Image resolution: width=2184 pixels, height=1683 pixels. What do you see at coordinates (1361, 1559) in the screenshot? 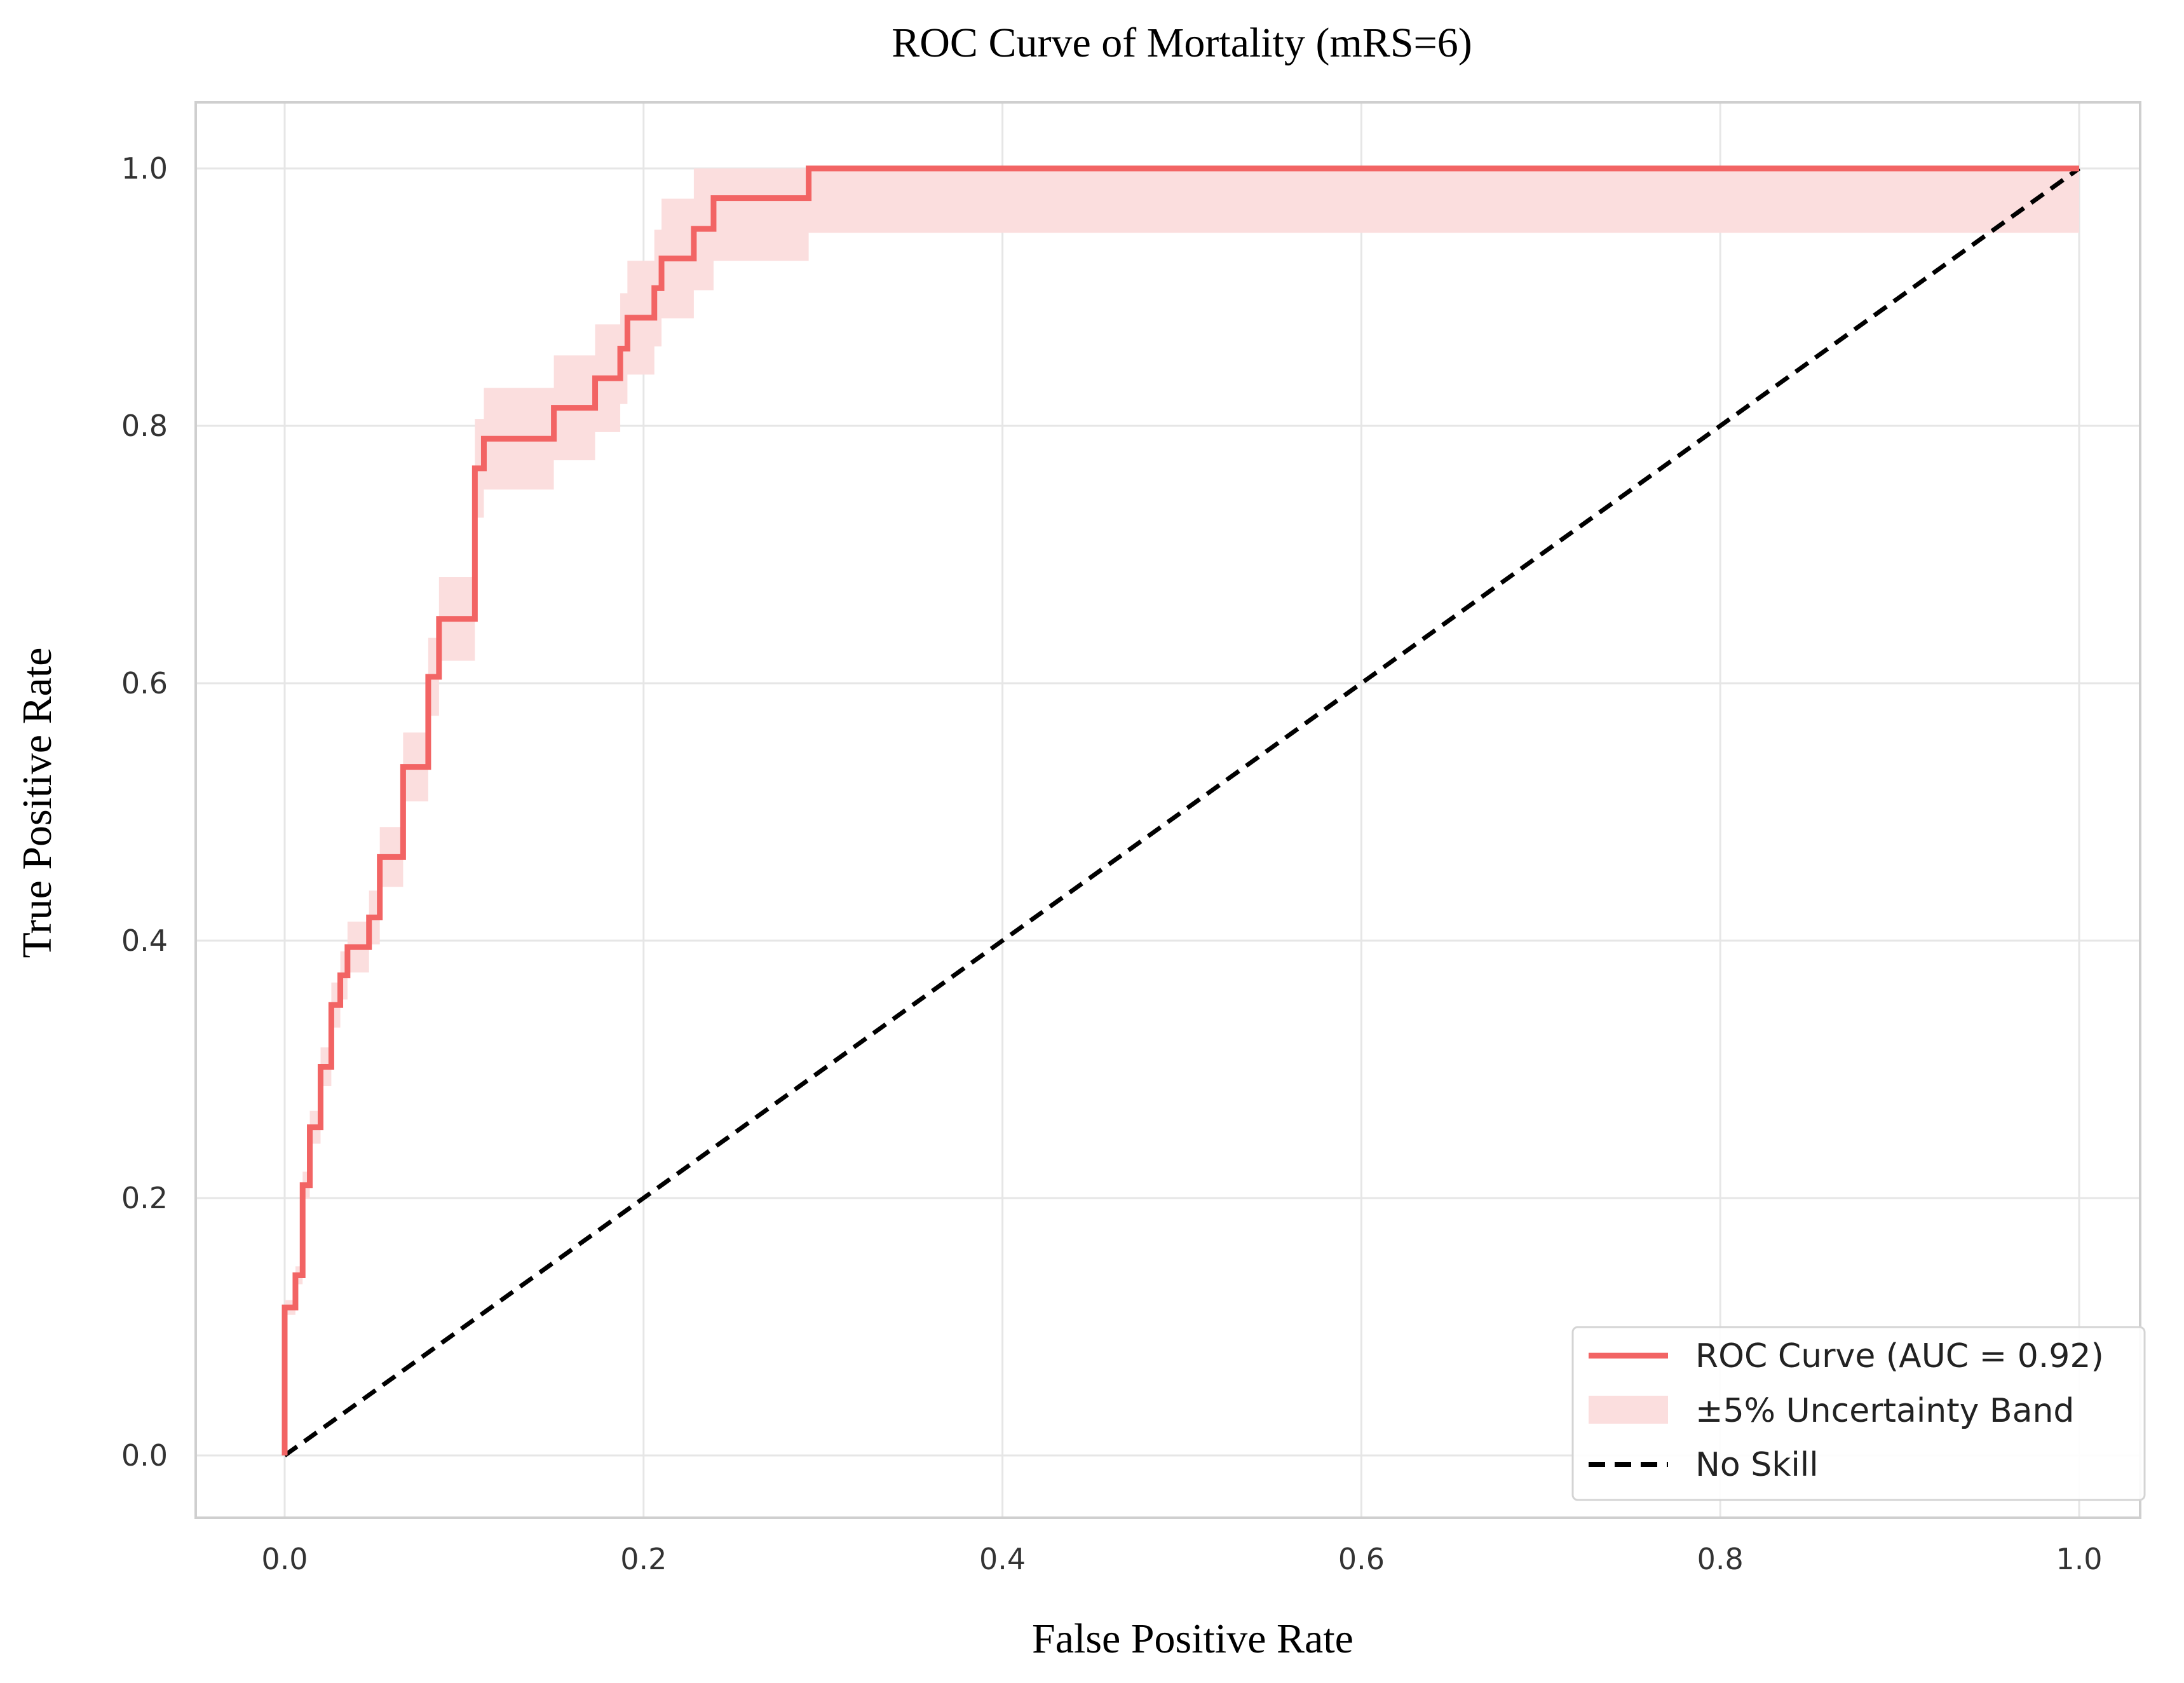
I see `x-tick-label: 0.6` at bounding box center [1361, 1559].